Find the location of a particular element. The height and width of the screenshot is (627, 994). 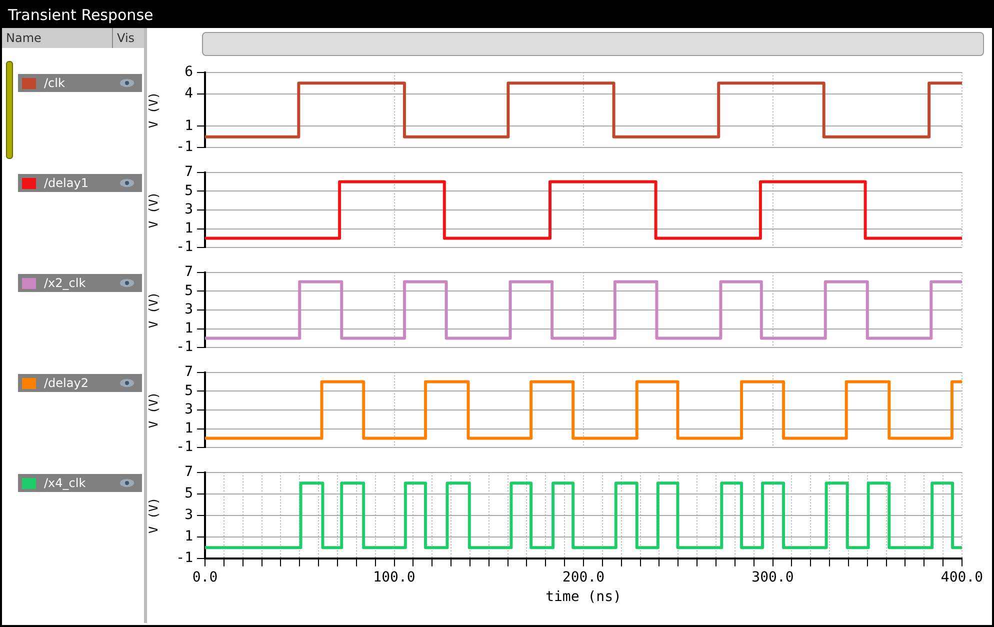

legend-label: /delay2 is located at coordinates (67, 383).